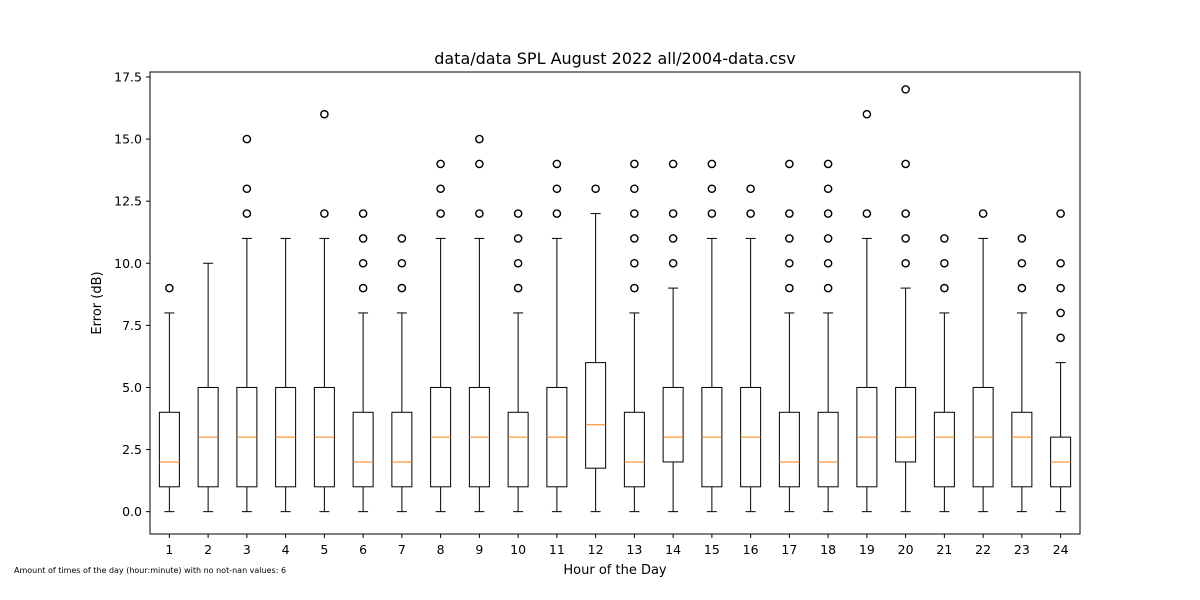 This screenshot has width=1200, height=600. What do you see at coordinates (634, 549) in the screenshot?
I see `x-tick-label: 13` at bounding box center [634, 549].